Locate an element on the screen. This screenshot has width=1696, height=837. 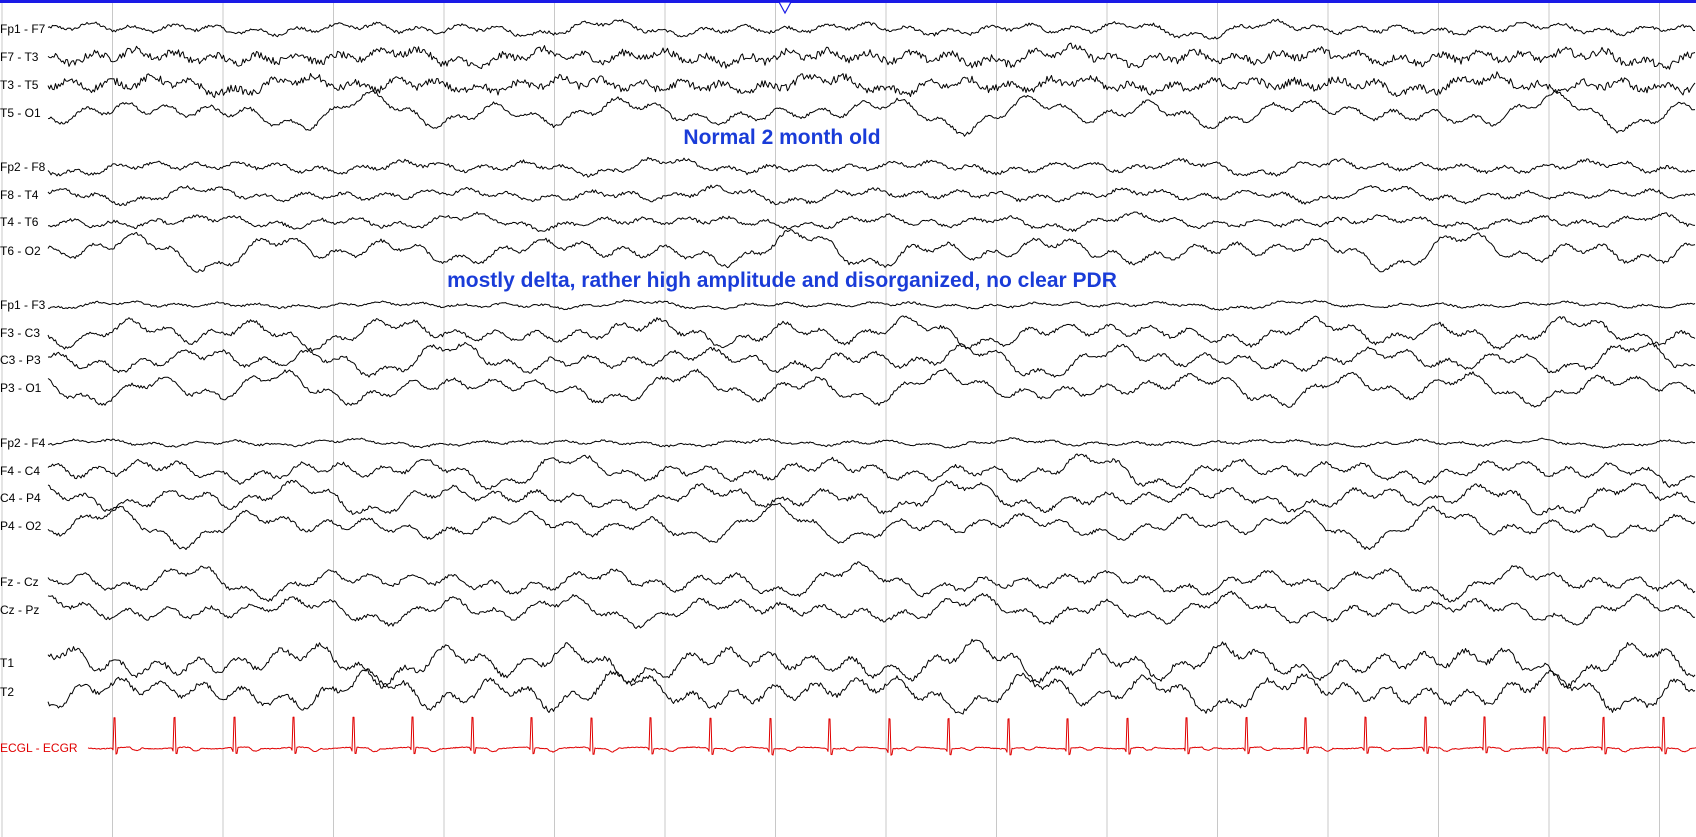
trace-fp1-f7 is located at coordinates (871, 29).